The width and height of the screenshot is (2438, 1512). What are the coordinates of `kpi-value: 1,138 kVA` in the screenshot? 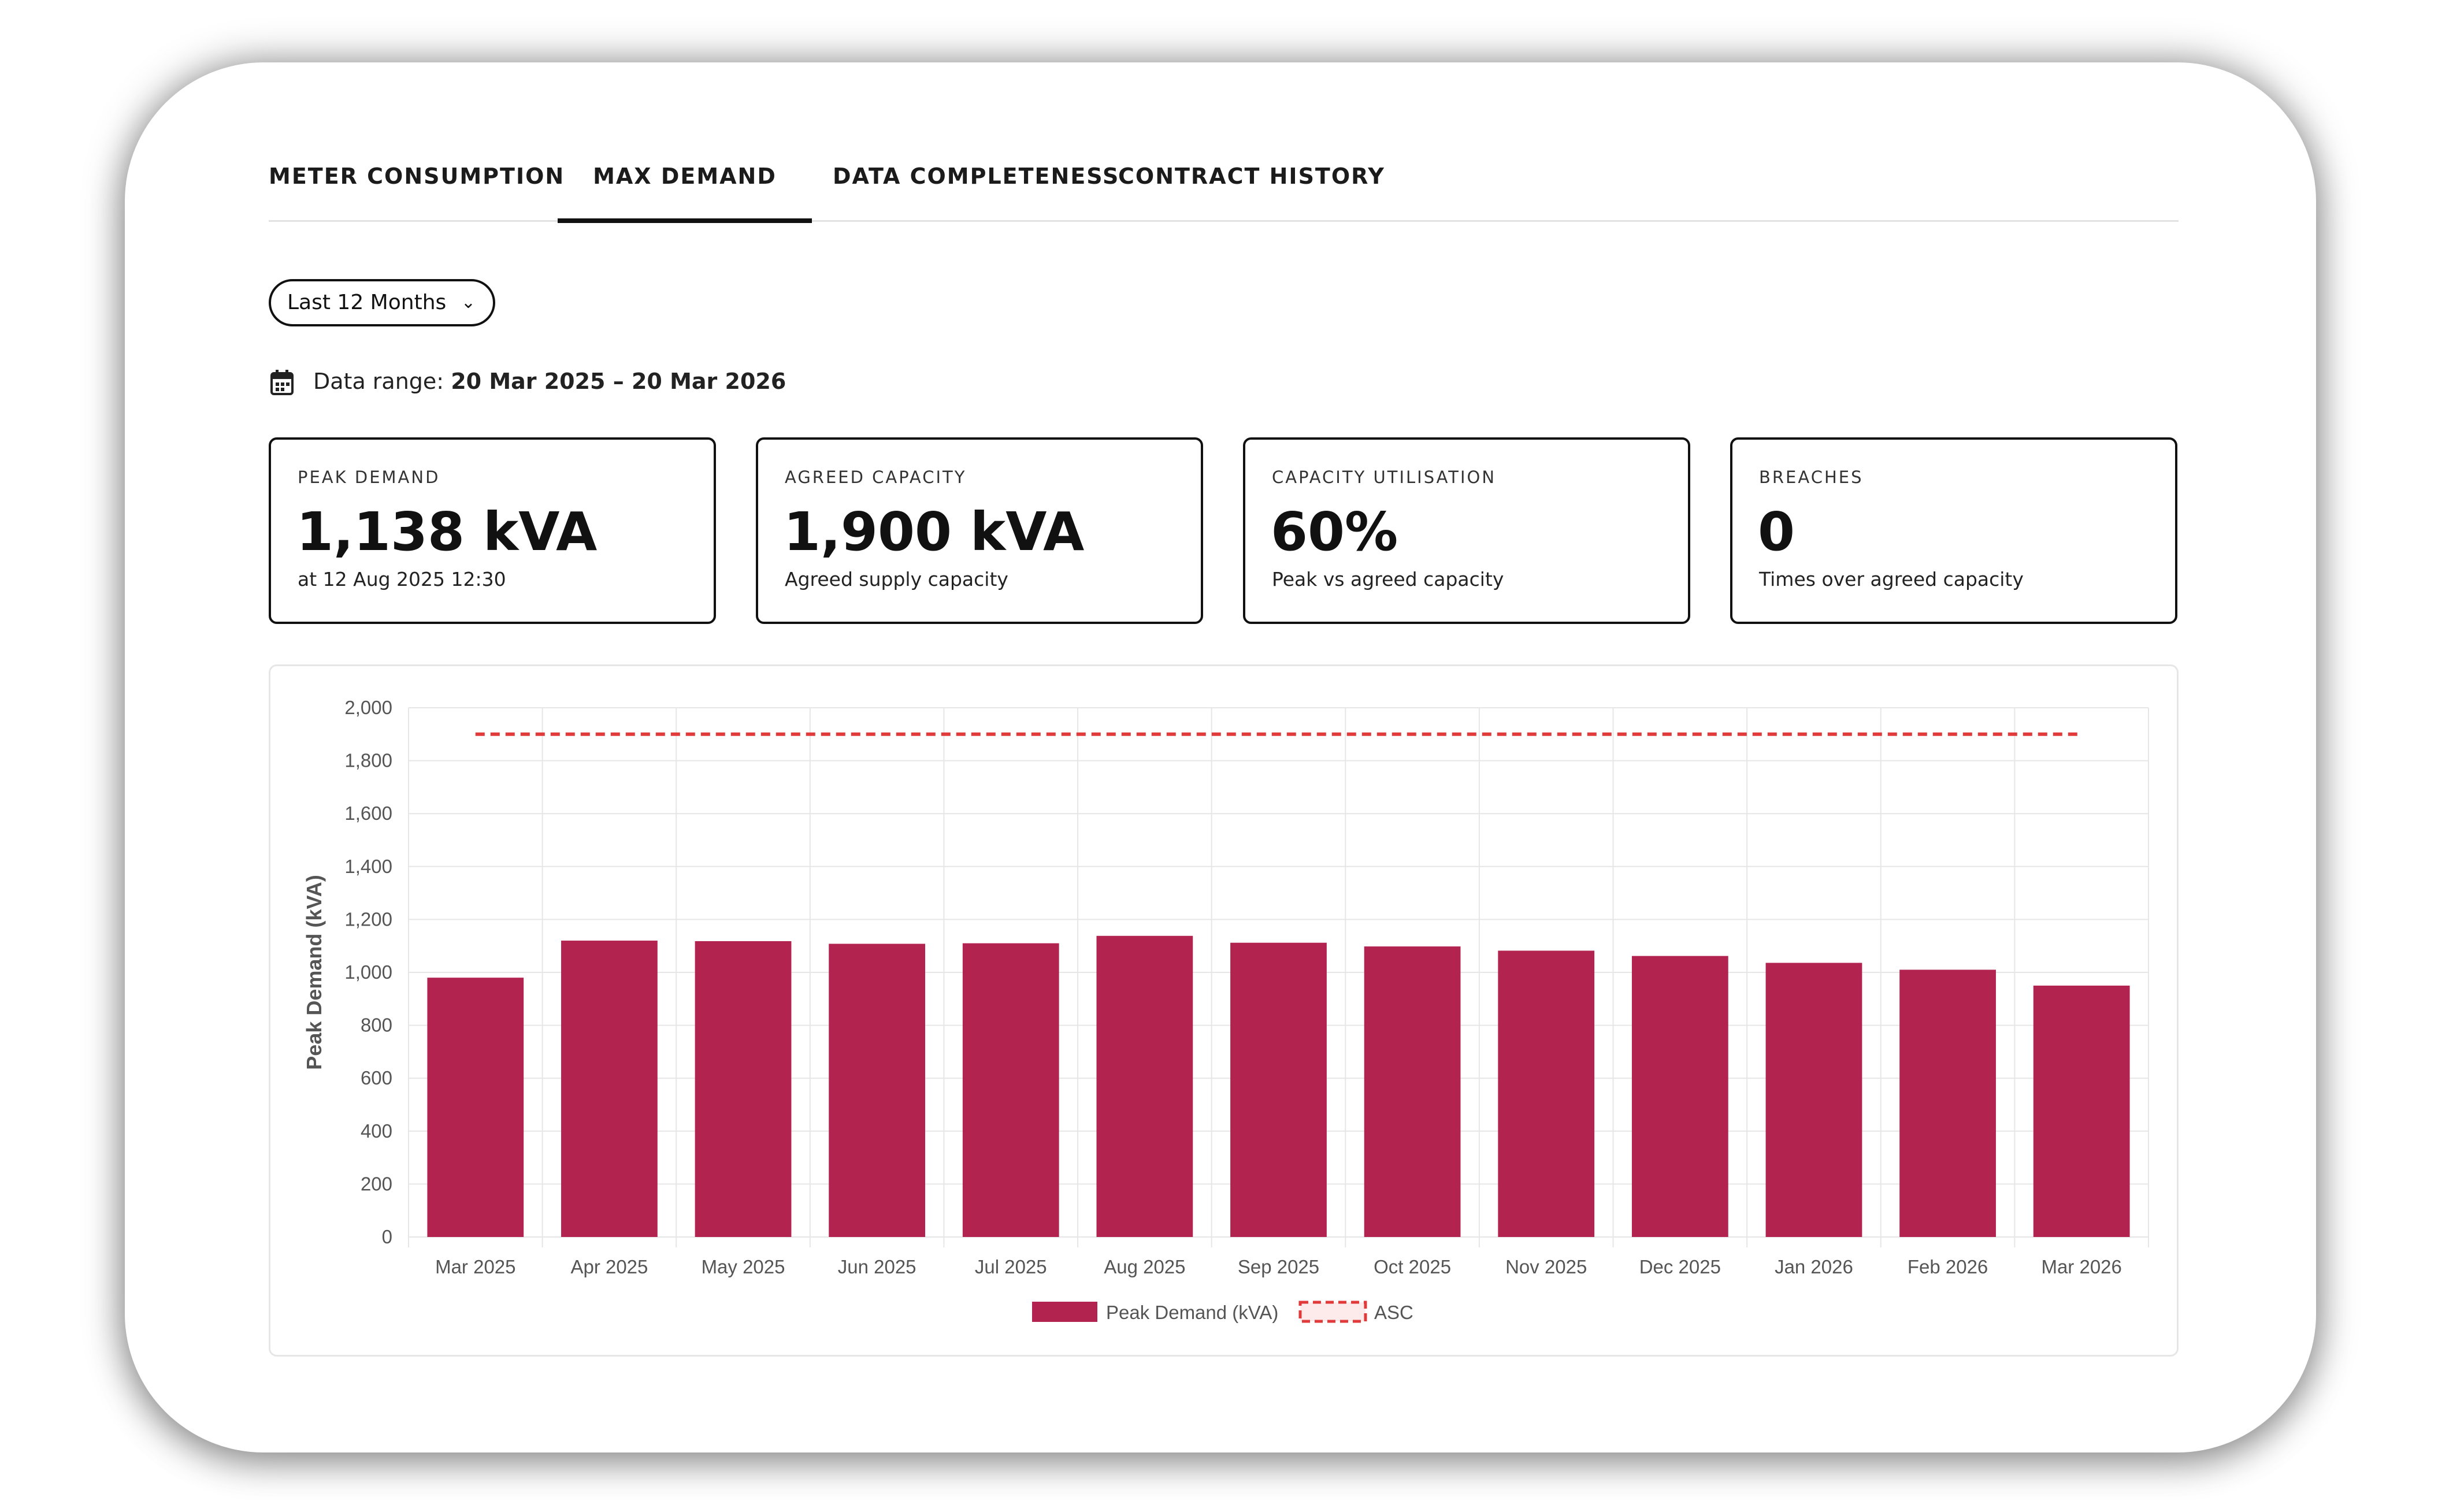 It's located at (447, 532).